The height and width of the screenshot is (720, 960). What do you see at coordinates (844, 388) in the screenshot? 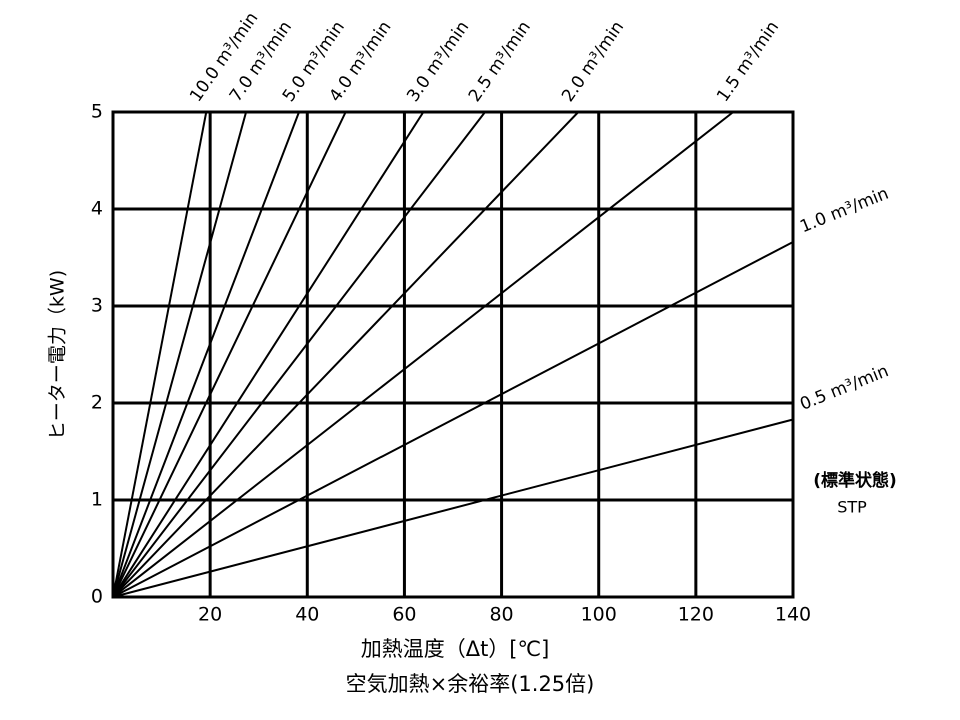
I see `line-label: 0.5 m³/min` at bounding box center [844, 388].